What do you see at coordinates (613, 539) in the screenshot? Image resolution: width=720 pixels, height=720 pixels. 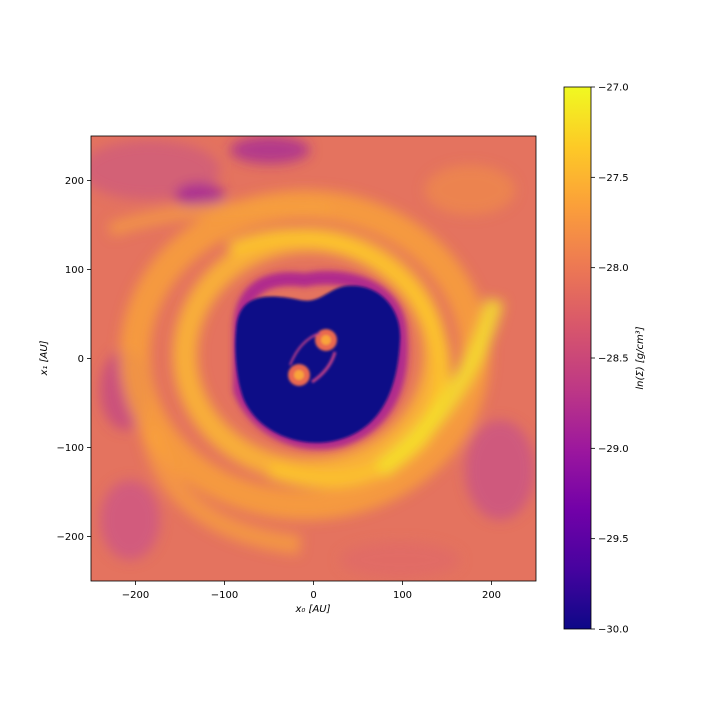 I see `colorbar-tick-label: −29.5` at bounding box center [613, 539].